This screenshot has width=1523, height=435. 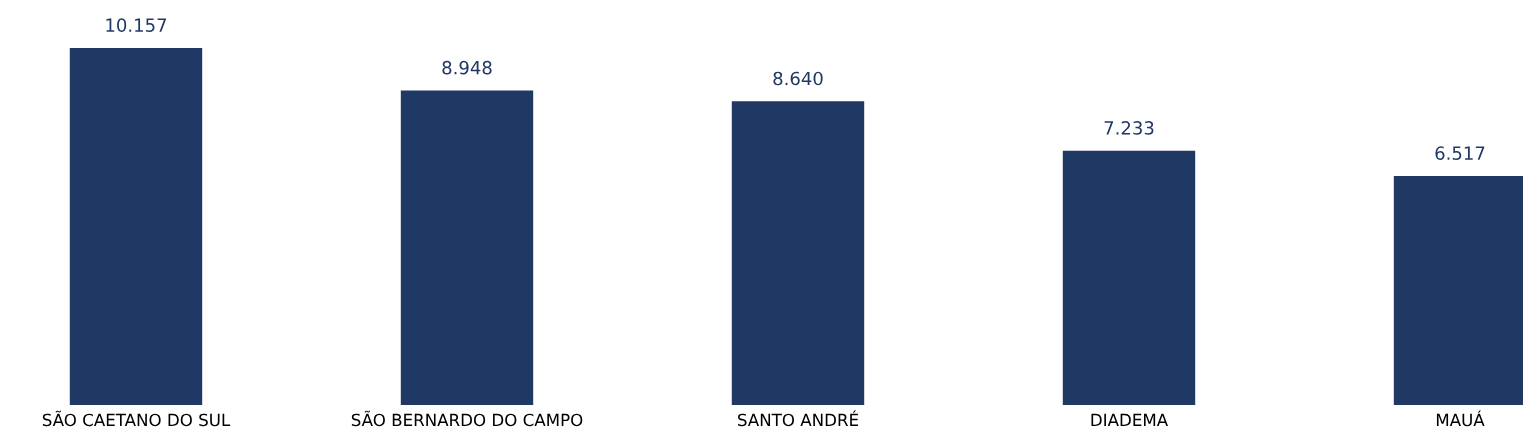 What do you see at coordinates (798, 78) in the screenshot?
I see `data-label: 8.640` at bounding box center [798, 78].